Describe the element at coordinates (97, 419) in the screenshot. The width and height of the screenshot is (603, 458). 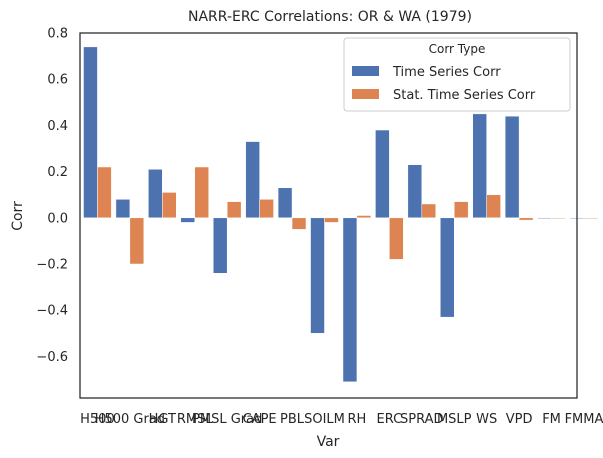
I see `x-tick-label-0: H500` at that location.